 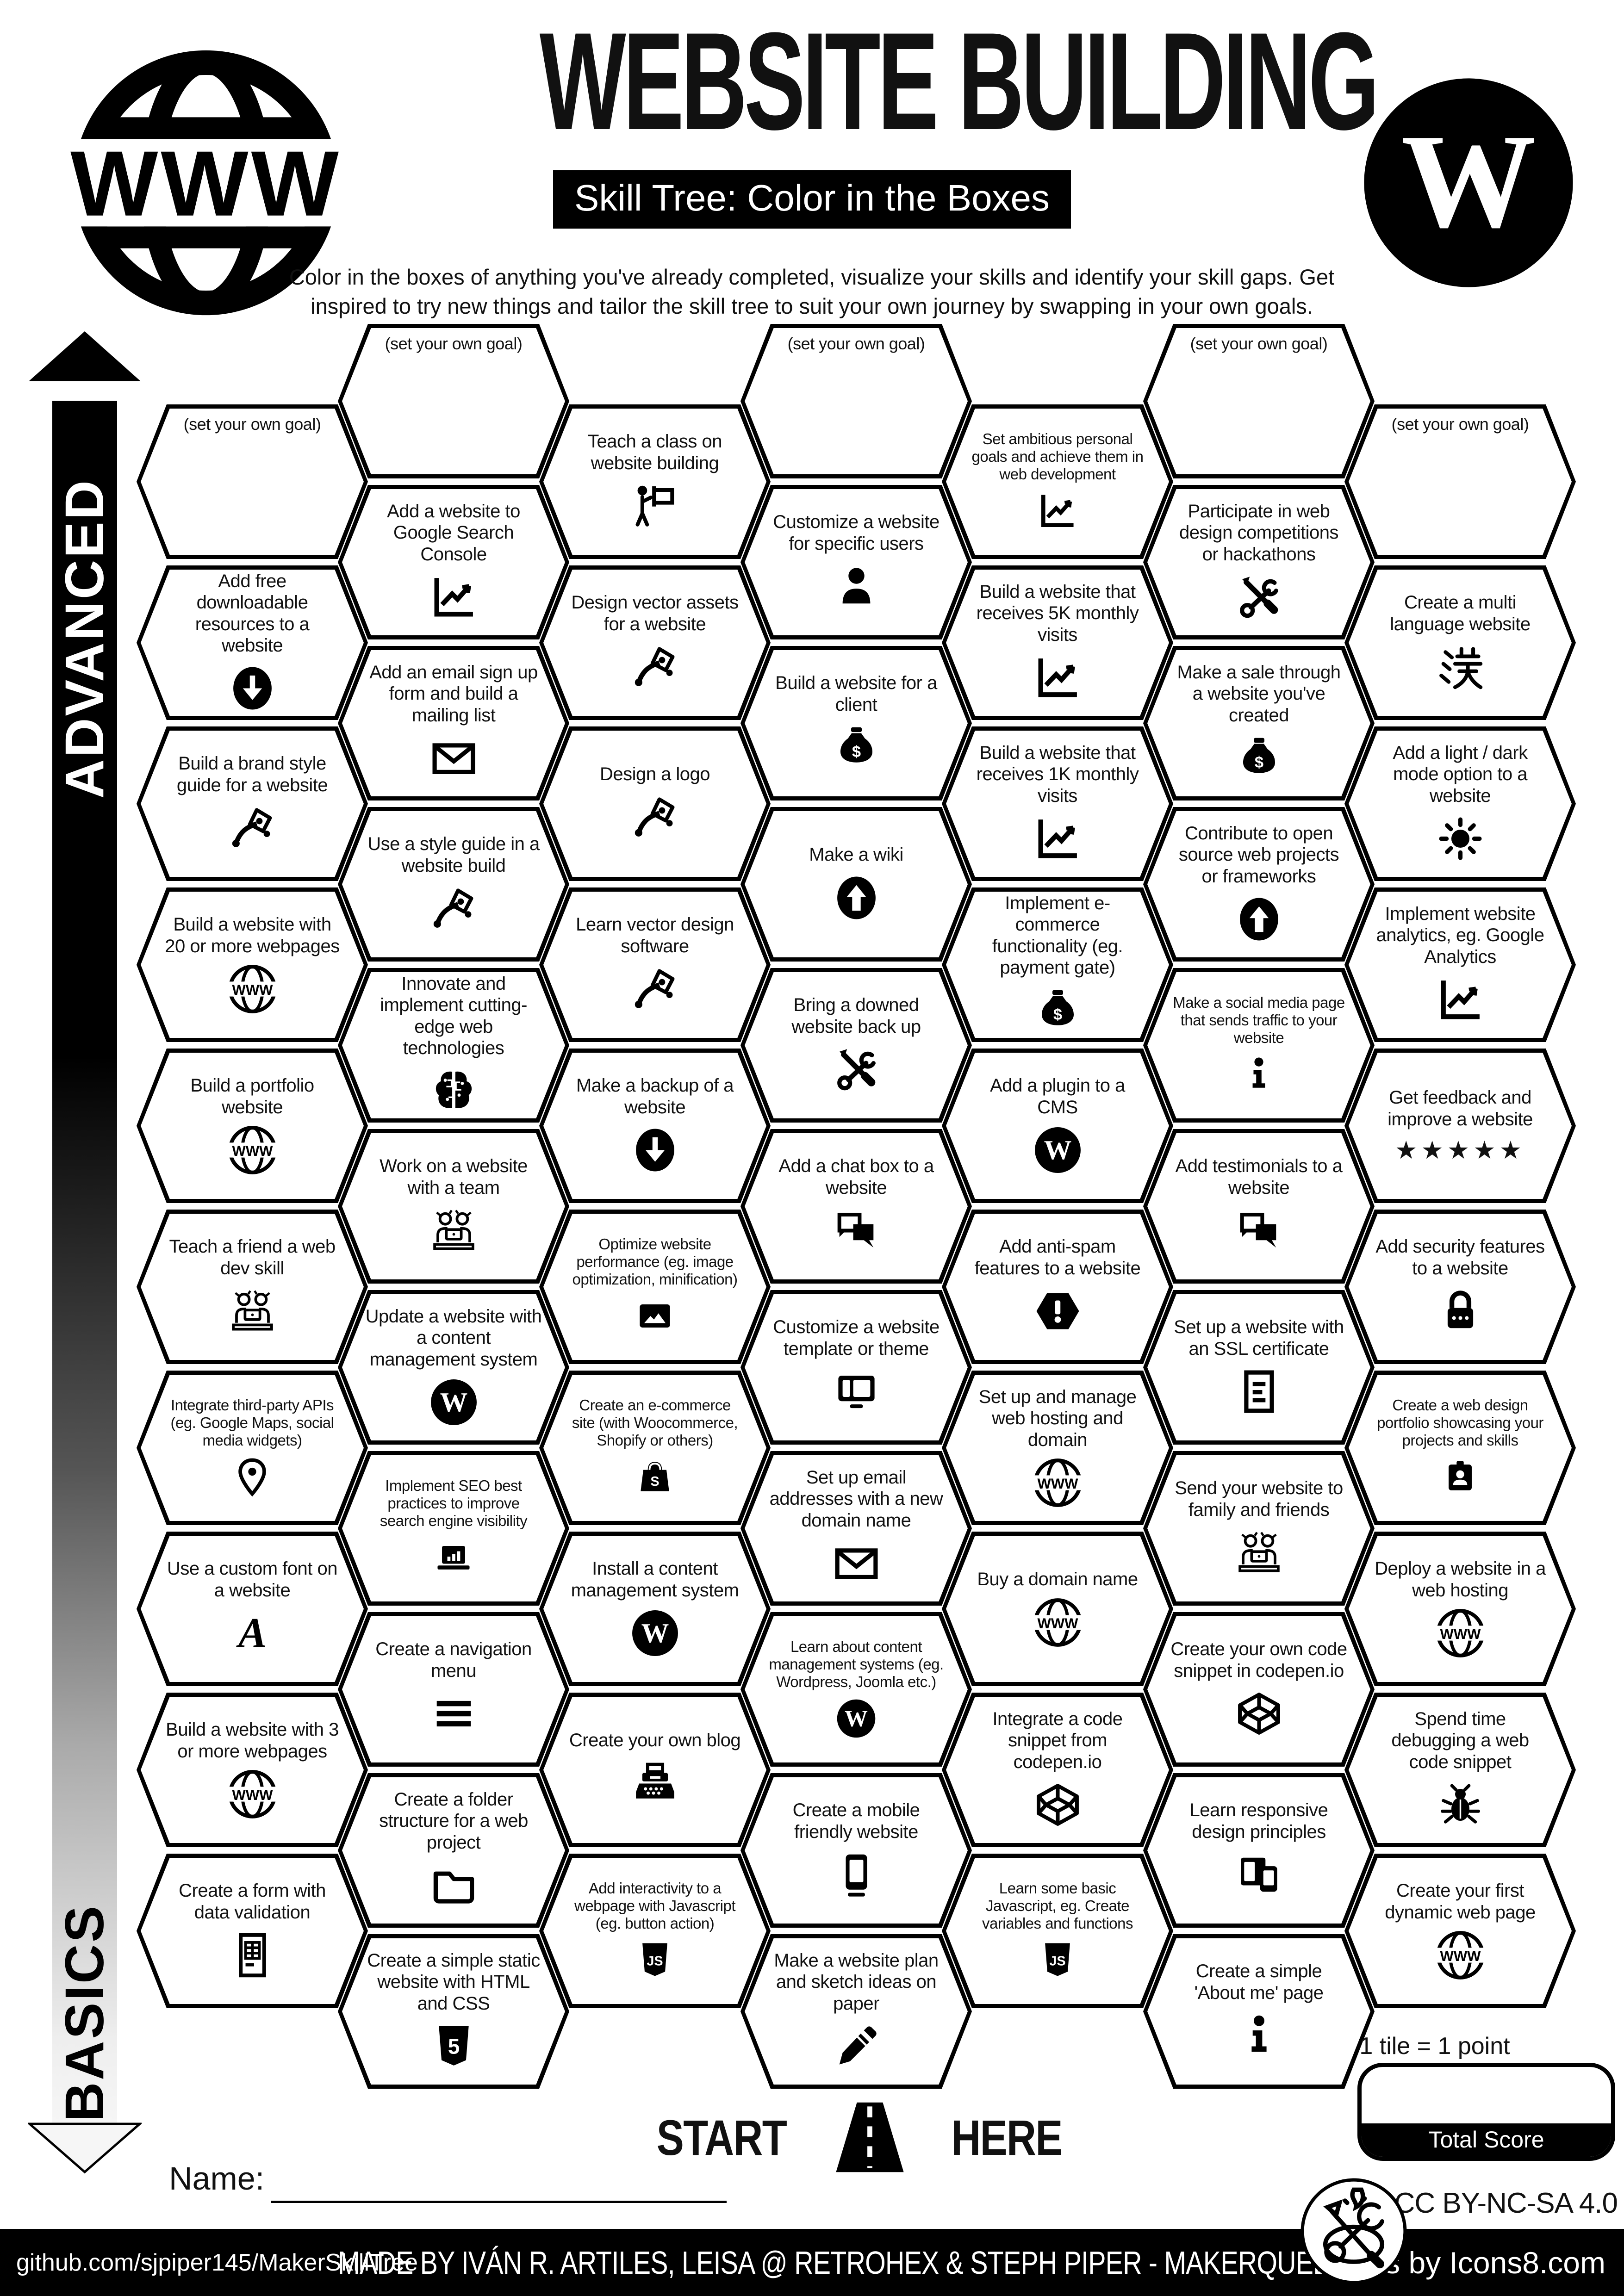 What do you see at coordinates (1259, 1075) in the screenshot?
I see `info-icon` at bounding box center [1259, 1075].